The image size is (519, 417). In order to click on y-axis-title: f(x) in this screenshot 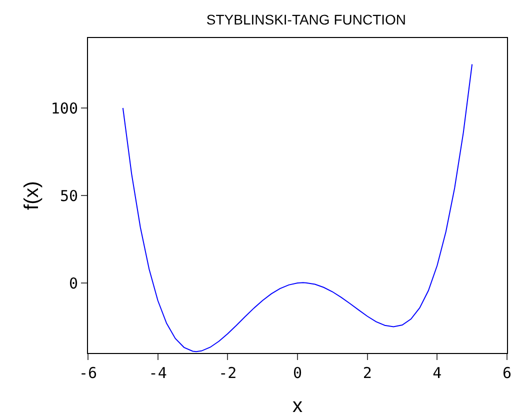, I will do `click(32, 195)`.